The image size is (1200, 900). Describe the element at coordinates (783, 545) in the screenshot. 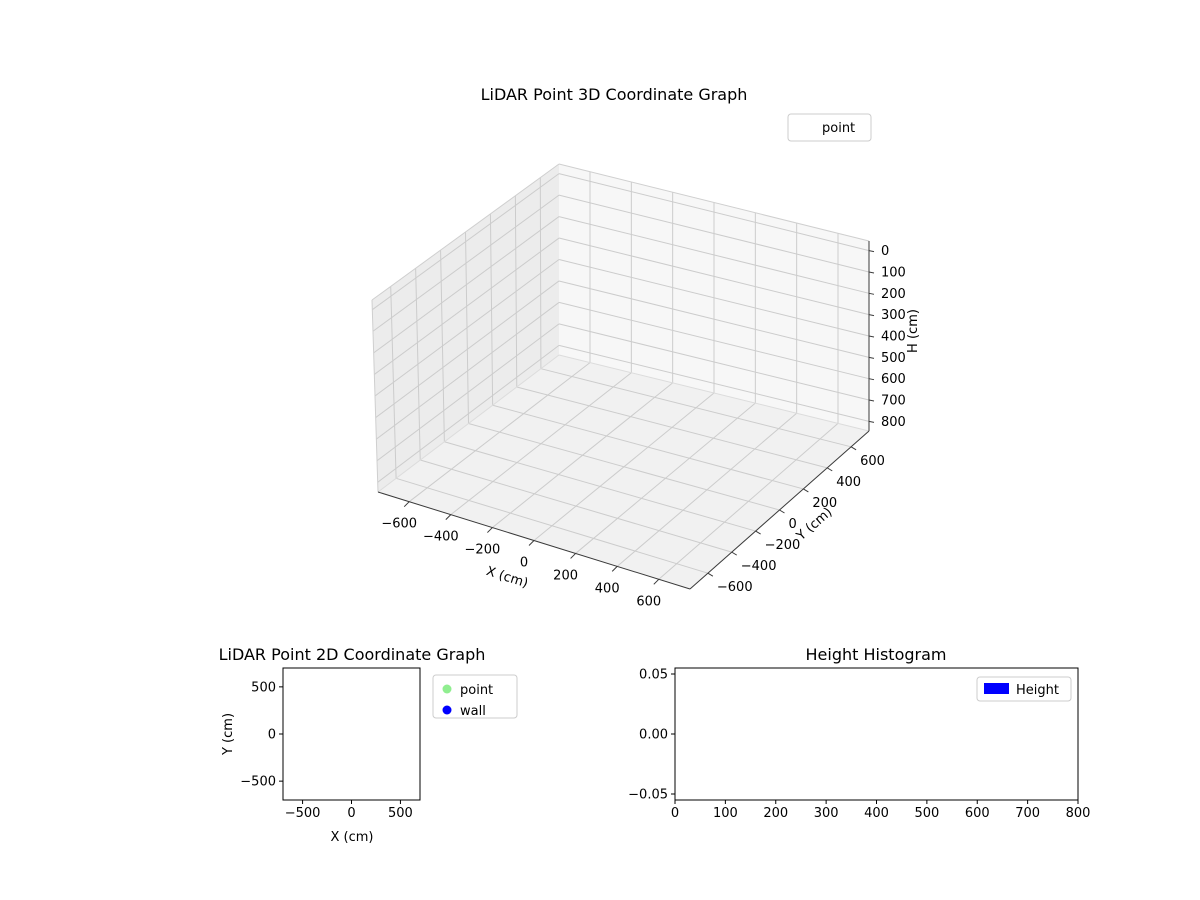

I see `y-tick-label: −200` at that location.